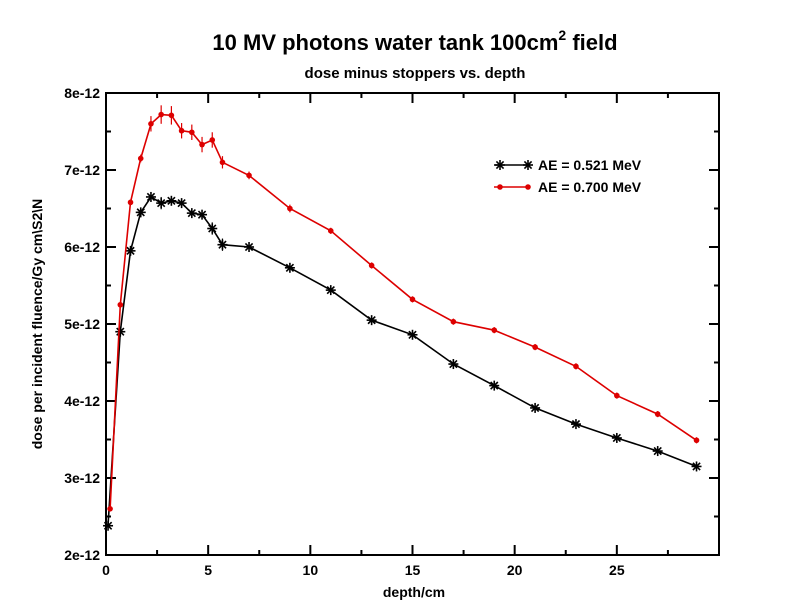 Image resolution: width=792 pixels, height=612 pixels. Describe the element at coordinates (590, 187) in the screenshot. I see `legend-label: AE = 0.700 MeV` at that location.